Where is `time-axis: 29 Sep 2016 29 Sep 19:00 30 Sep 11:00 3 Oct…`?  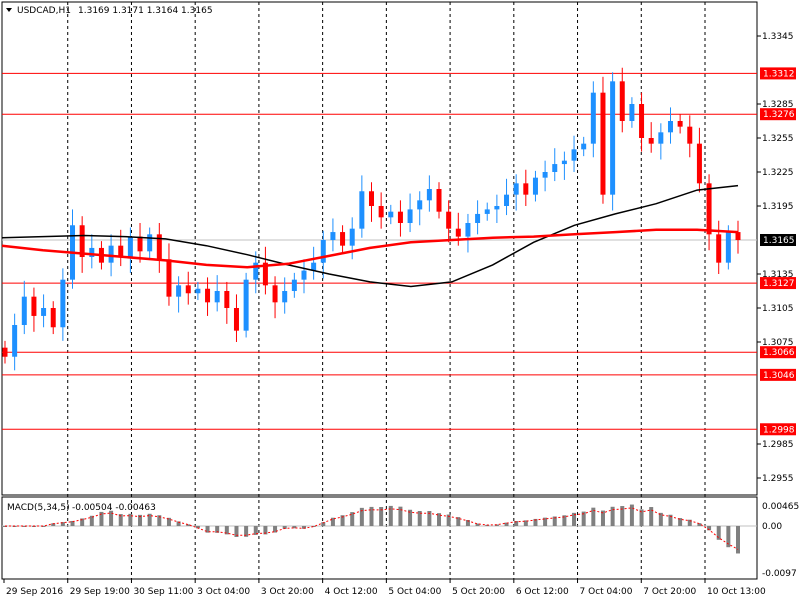 time-axis: 29 Sep 2016 29 Sep 19:00 30 Sep 11:00 3 Oct… is located at coordinates (384, 588).